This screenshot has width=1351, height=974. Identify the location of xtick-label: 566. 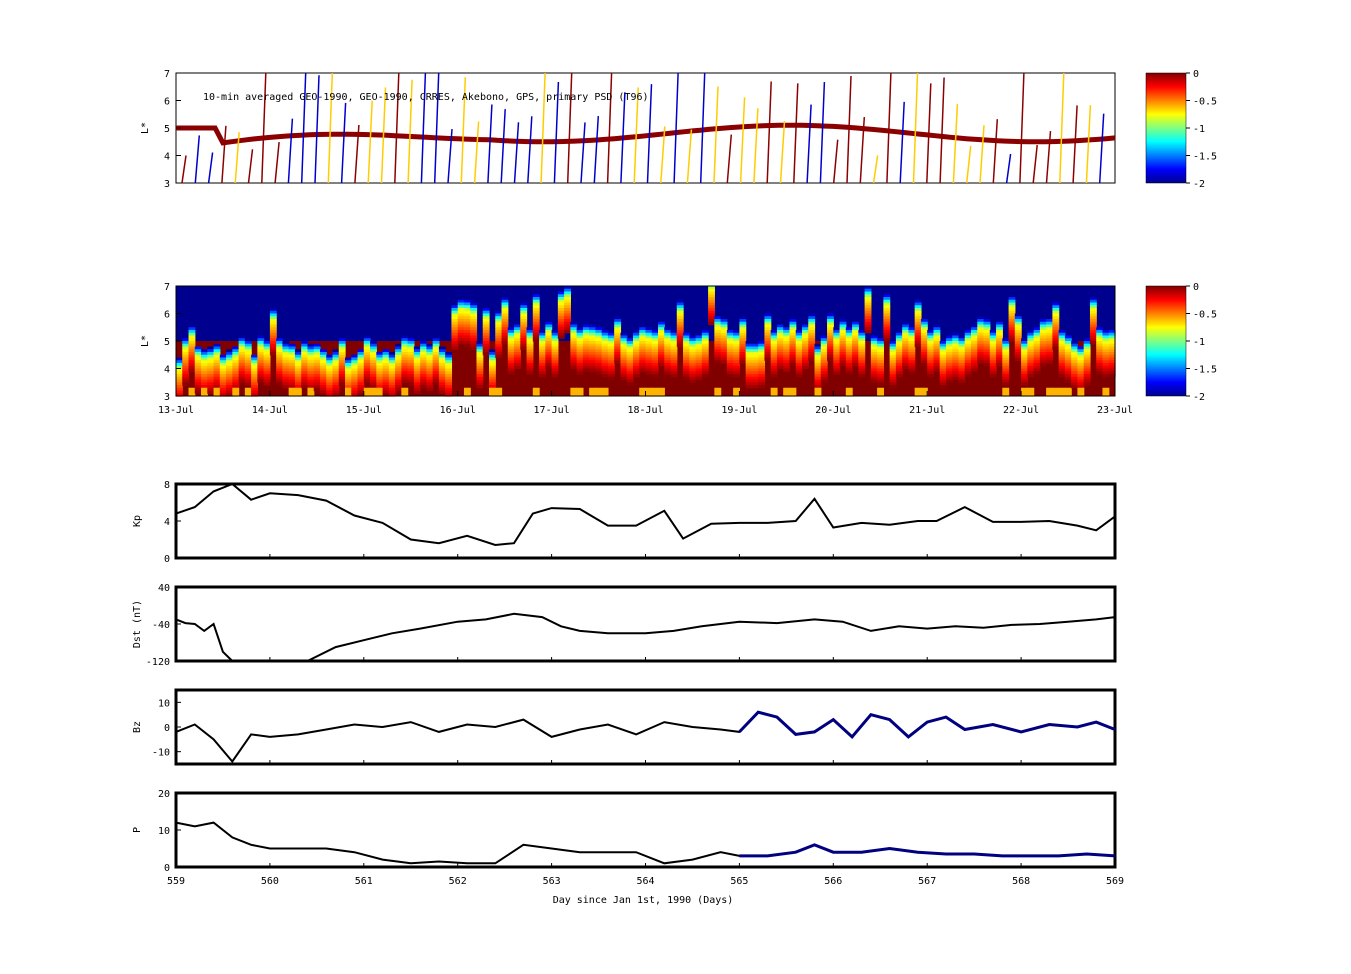
(833, 881).